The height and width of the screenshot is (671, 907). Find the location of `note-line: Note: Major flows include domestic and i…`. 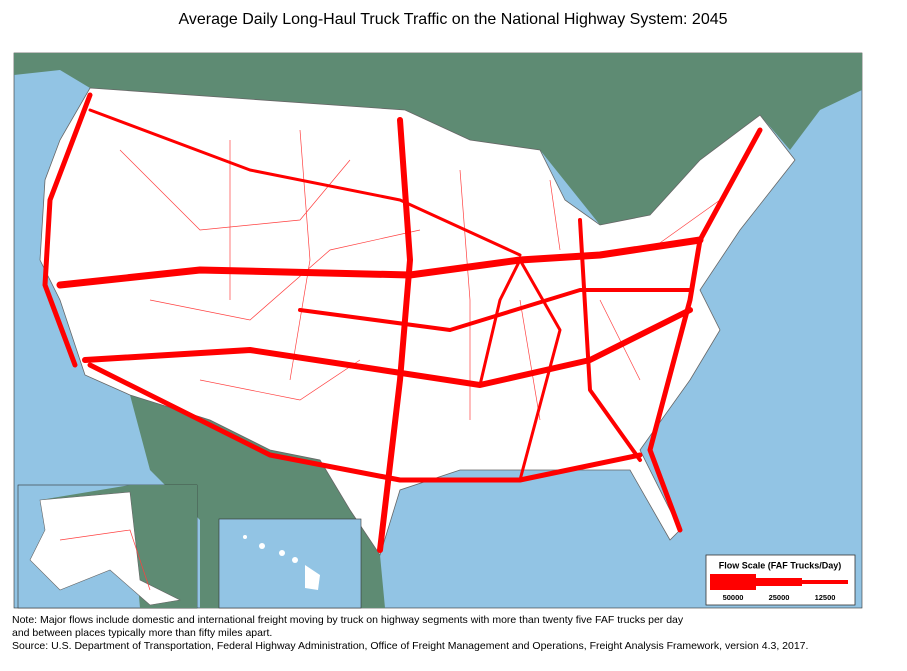

note-line: Note: Major flows include domestic and i… is located at coordinates (348, 620).